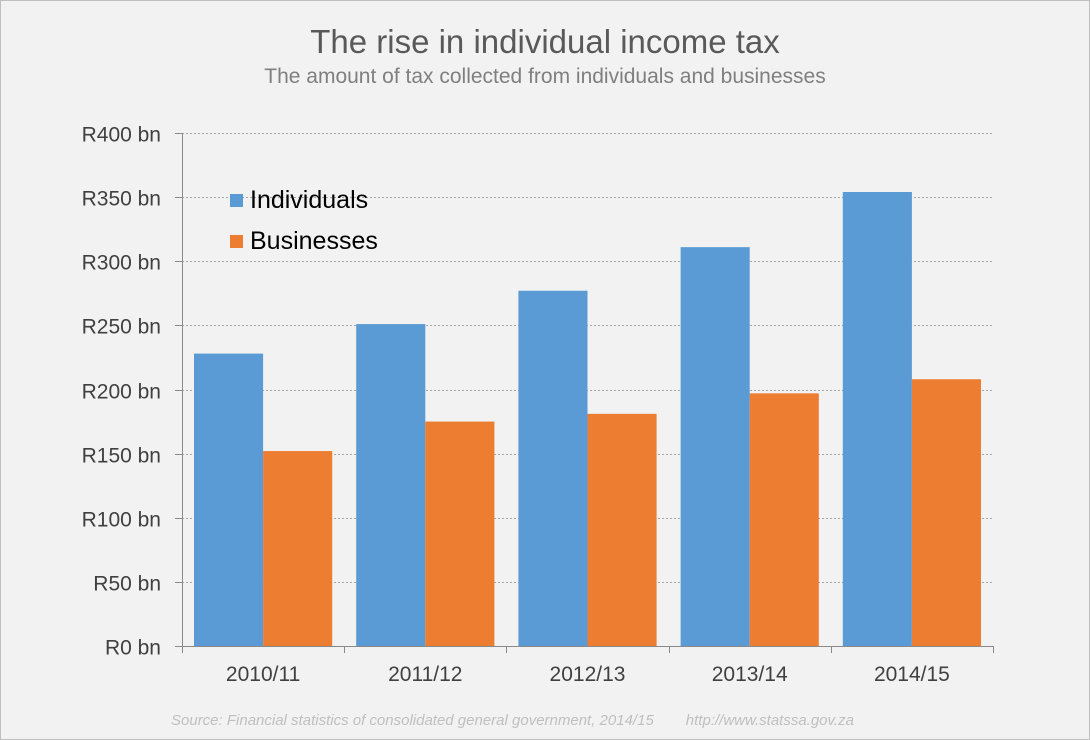 This screenshot has width=1090, height=740. Describe the element at coordinates (121, 456) in the screenshot. I see `y-tick-label: R150 bn` at that location.